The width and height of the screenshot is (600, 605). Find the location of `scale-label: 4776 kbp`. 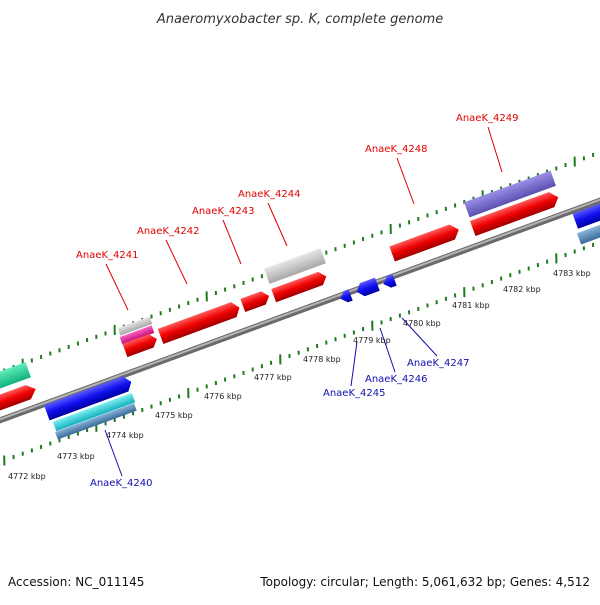

scale-label: 4776 kbp is located at coordinates (223, 396).